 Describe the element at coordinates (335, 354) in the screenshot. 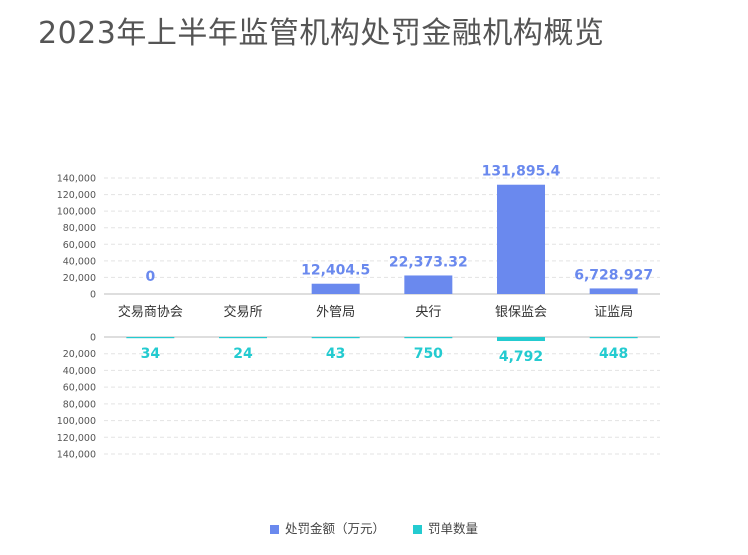

I see `count-data-label: 43` at that location.